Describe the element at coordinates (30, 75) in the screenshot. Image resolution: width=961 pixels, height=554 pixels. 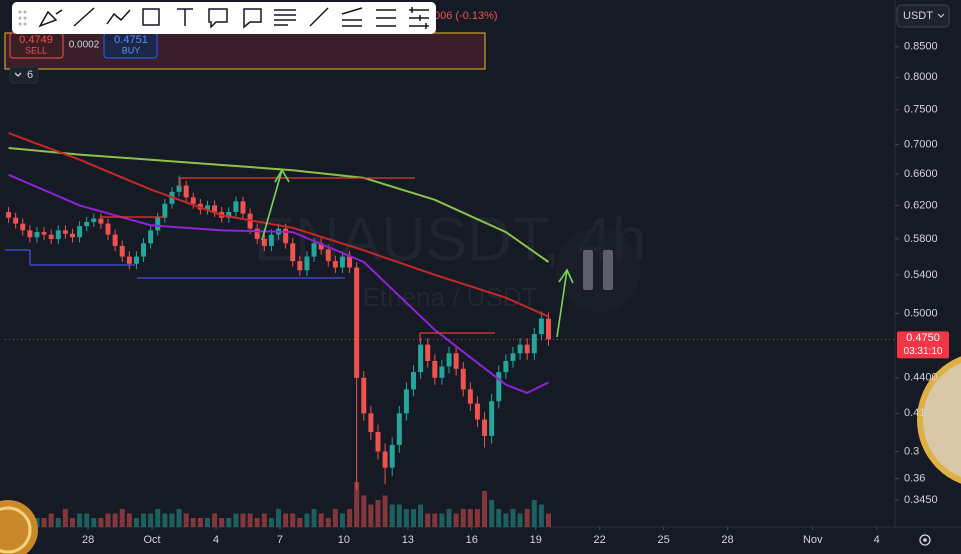
I see `indicator-count: 6` at that location.